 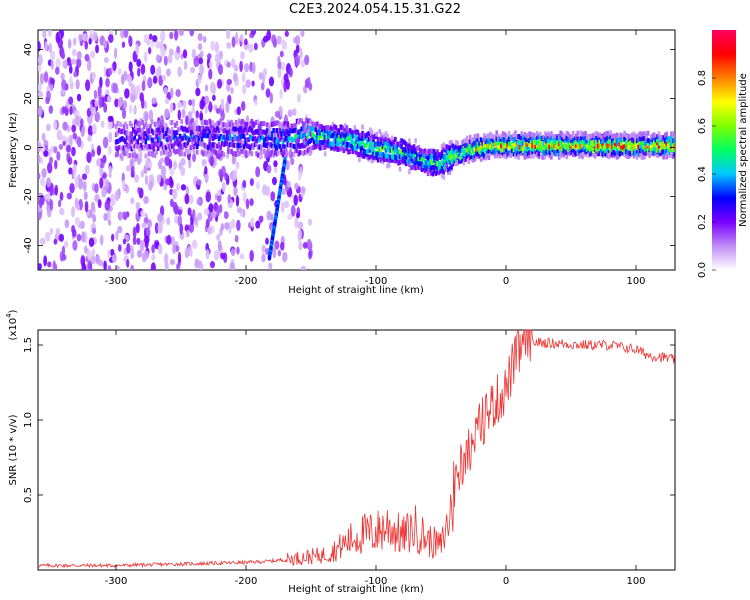 What do you see at coordinates (28, 196) in the screenshot?
I see `y-tick-label: -20` at bounding box center [28, 196].